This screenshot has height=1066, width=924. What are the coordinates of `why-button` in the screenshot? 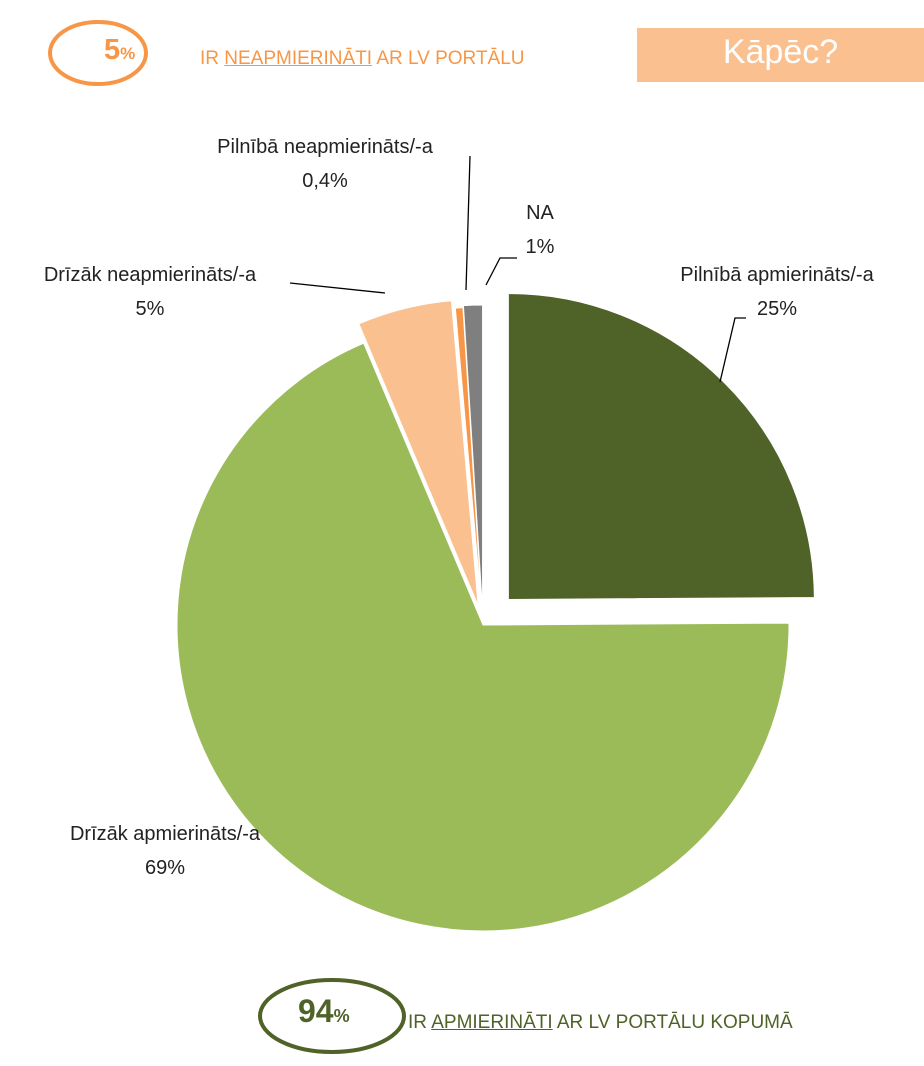 It's located at (780, 55).